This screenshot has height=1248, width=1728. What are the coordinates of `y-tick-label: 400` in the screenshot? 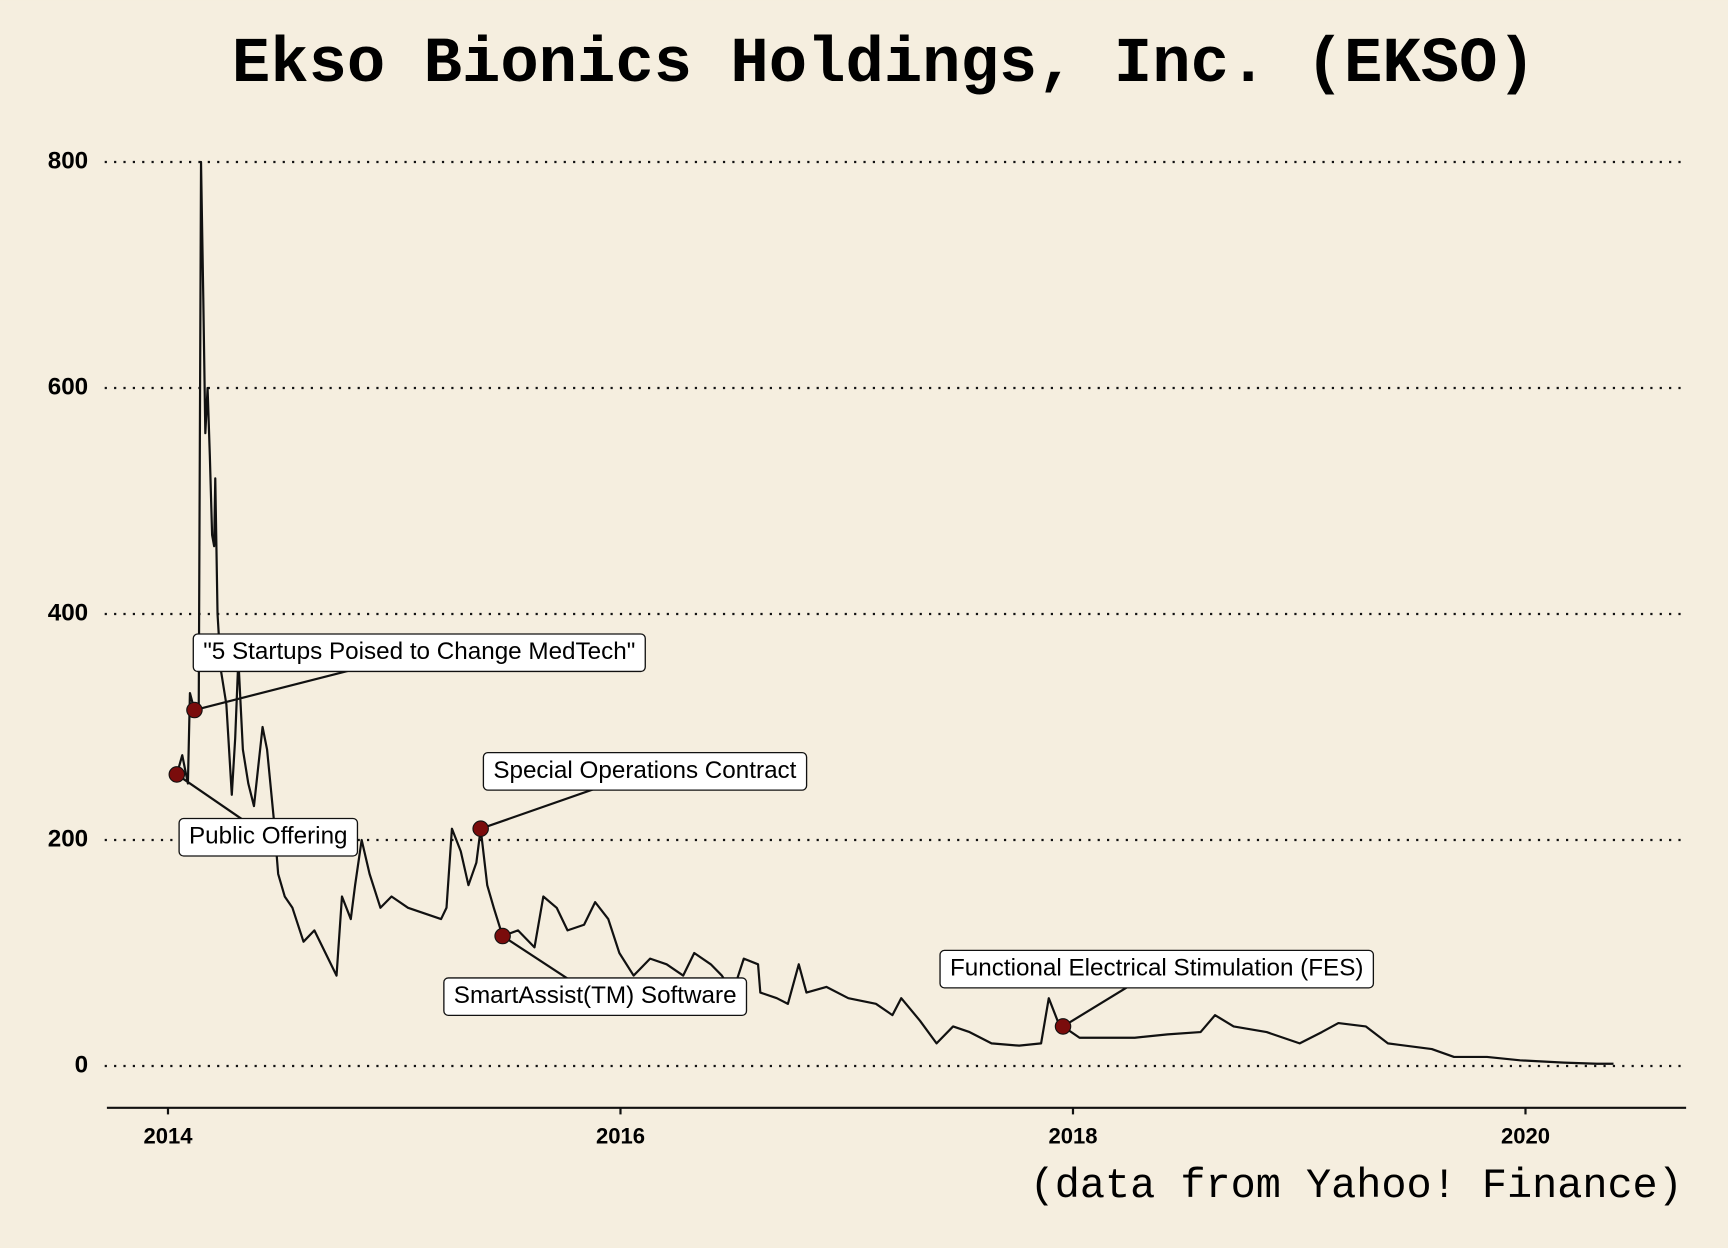 It's located at (68, 612).